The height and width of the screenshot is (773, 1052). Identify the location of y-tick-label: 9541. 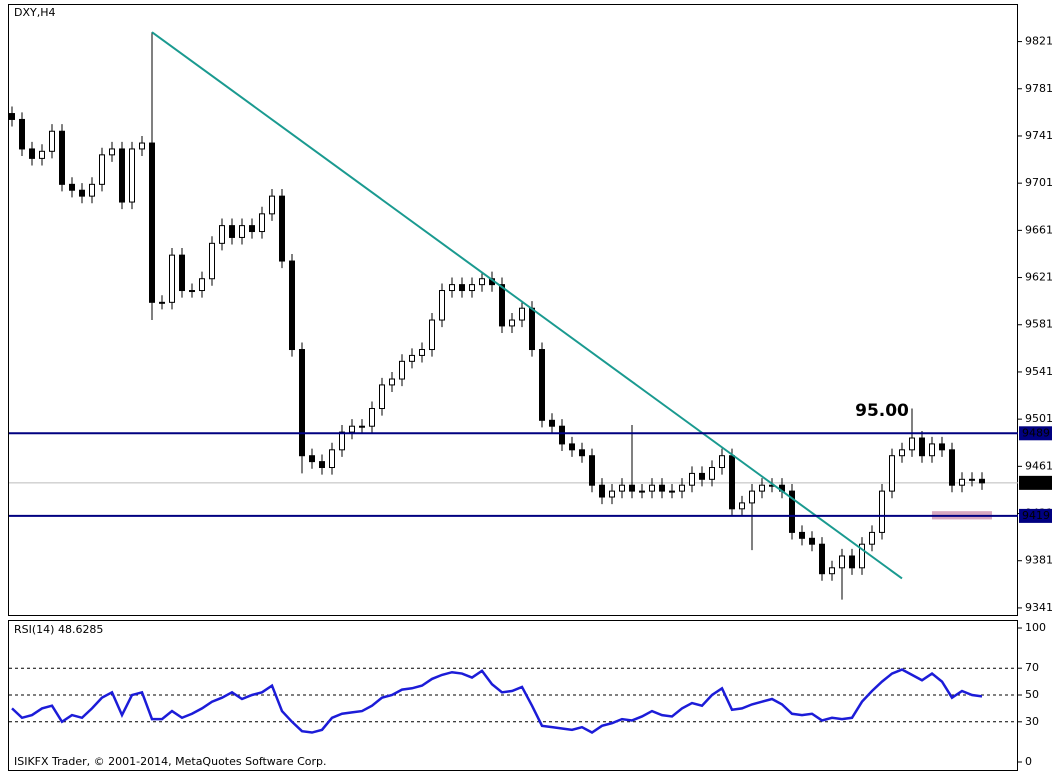
(1038, 371).